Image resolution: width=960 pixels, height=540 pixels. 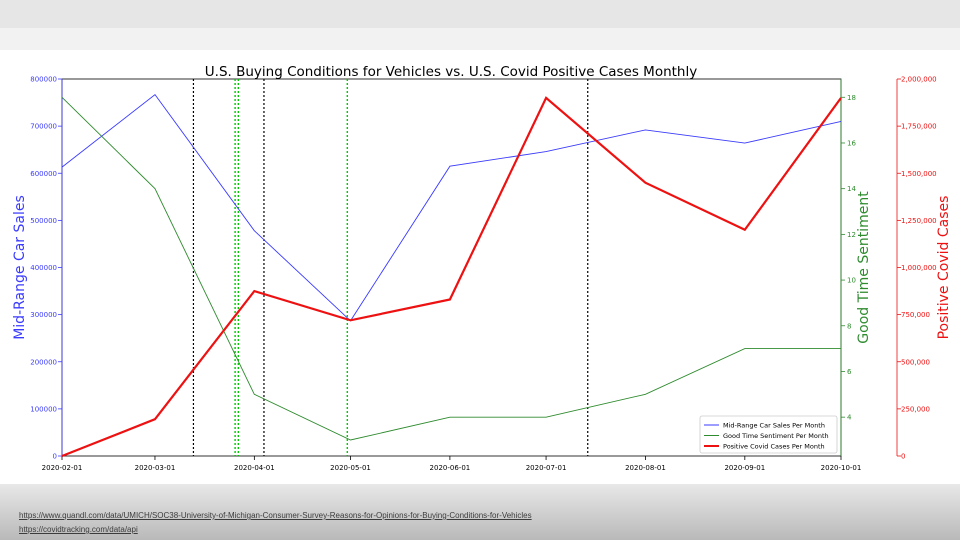 I want to click on left-tick-label-7: 700000, so click(x=43, y=127).